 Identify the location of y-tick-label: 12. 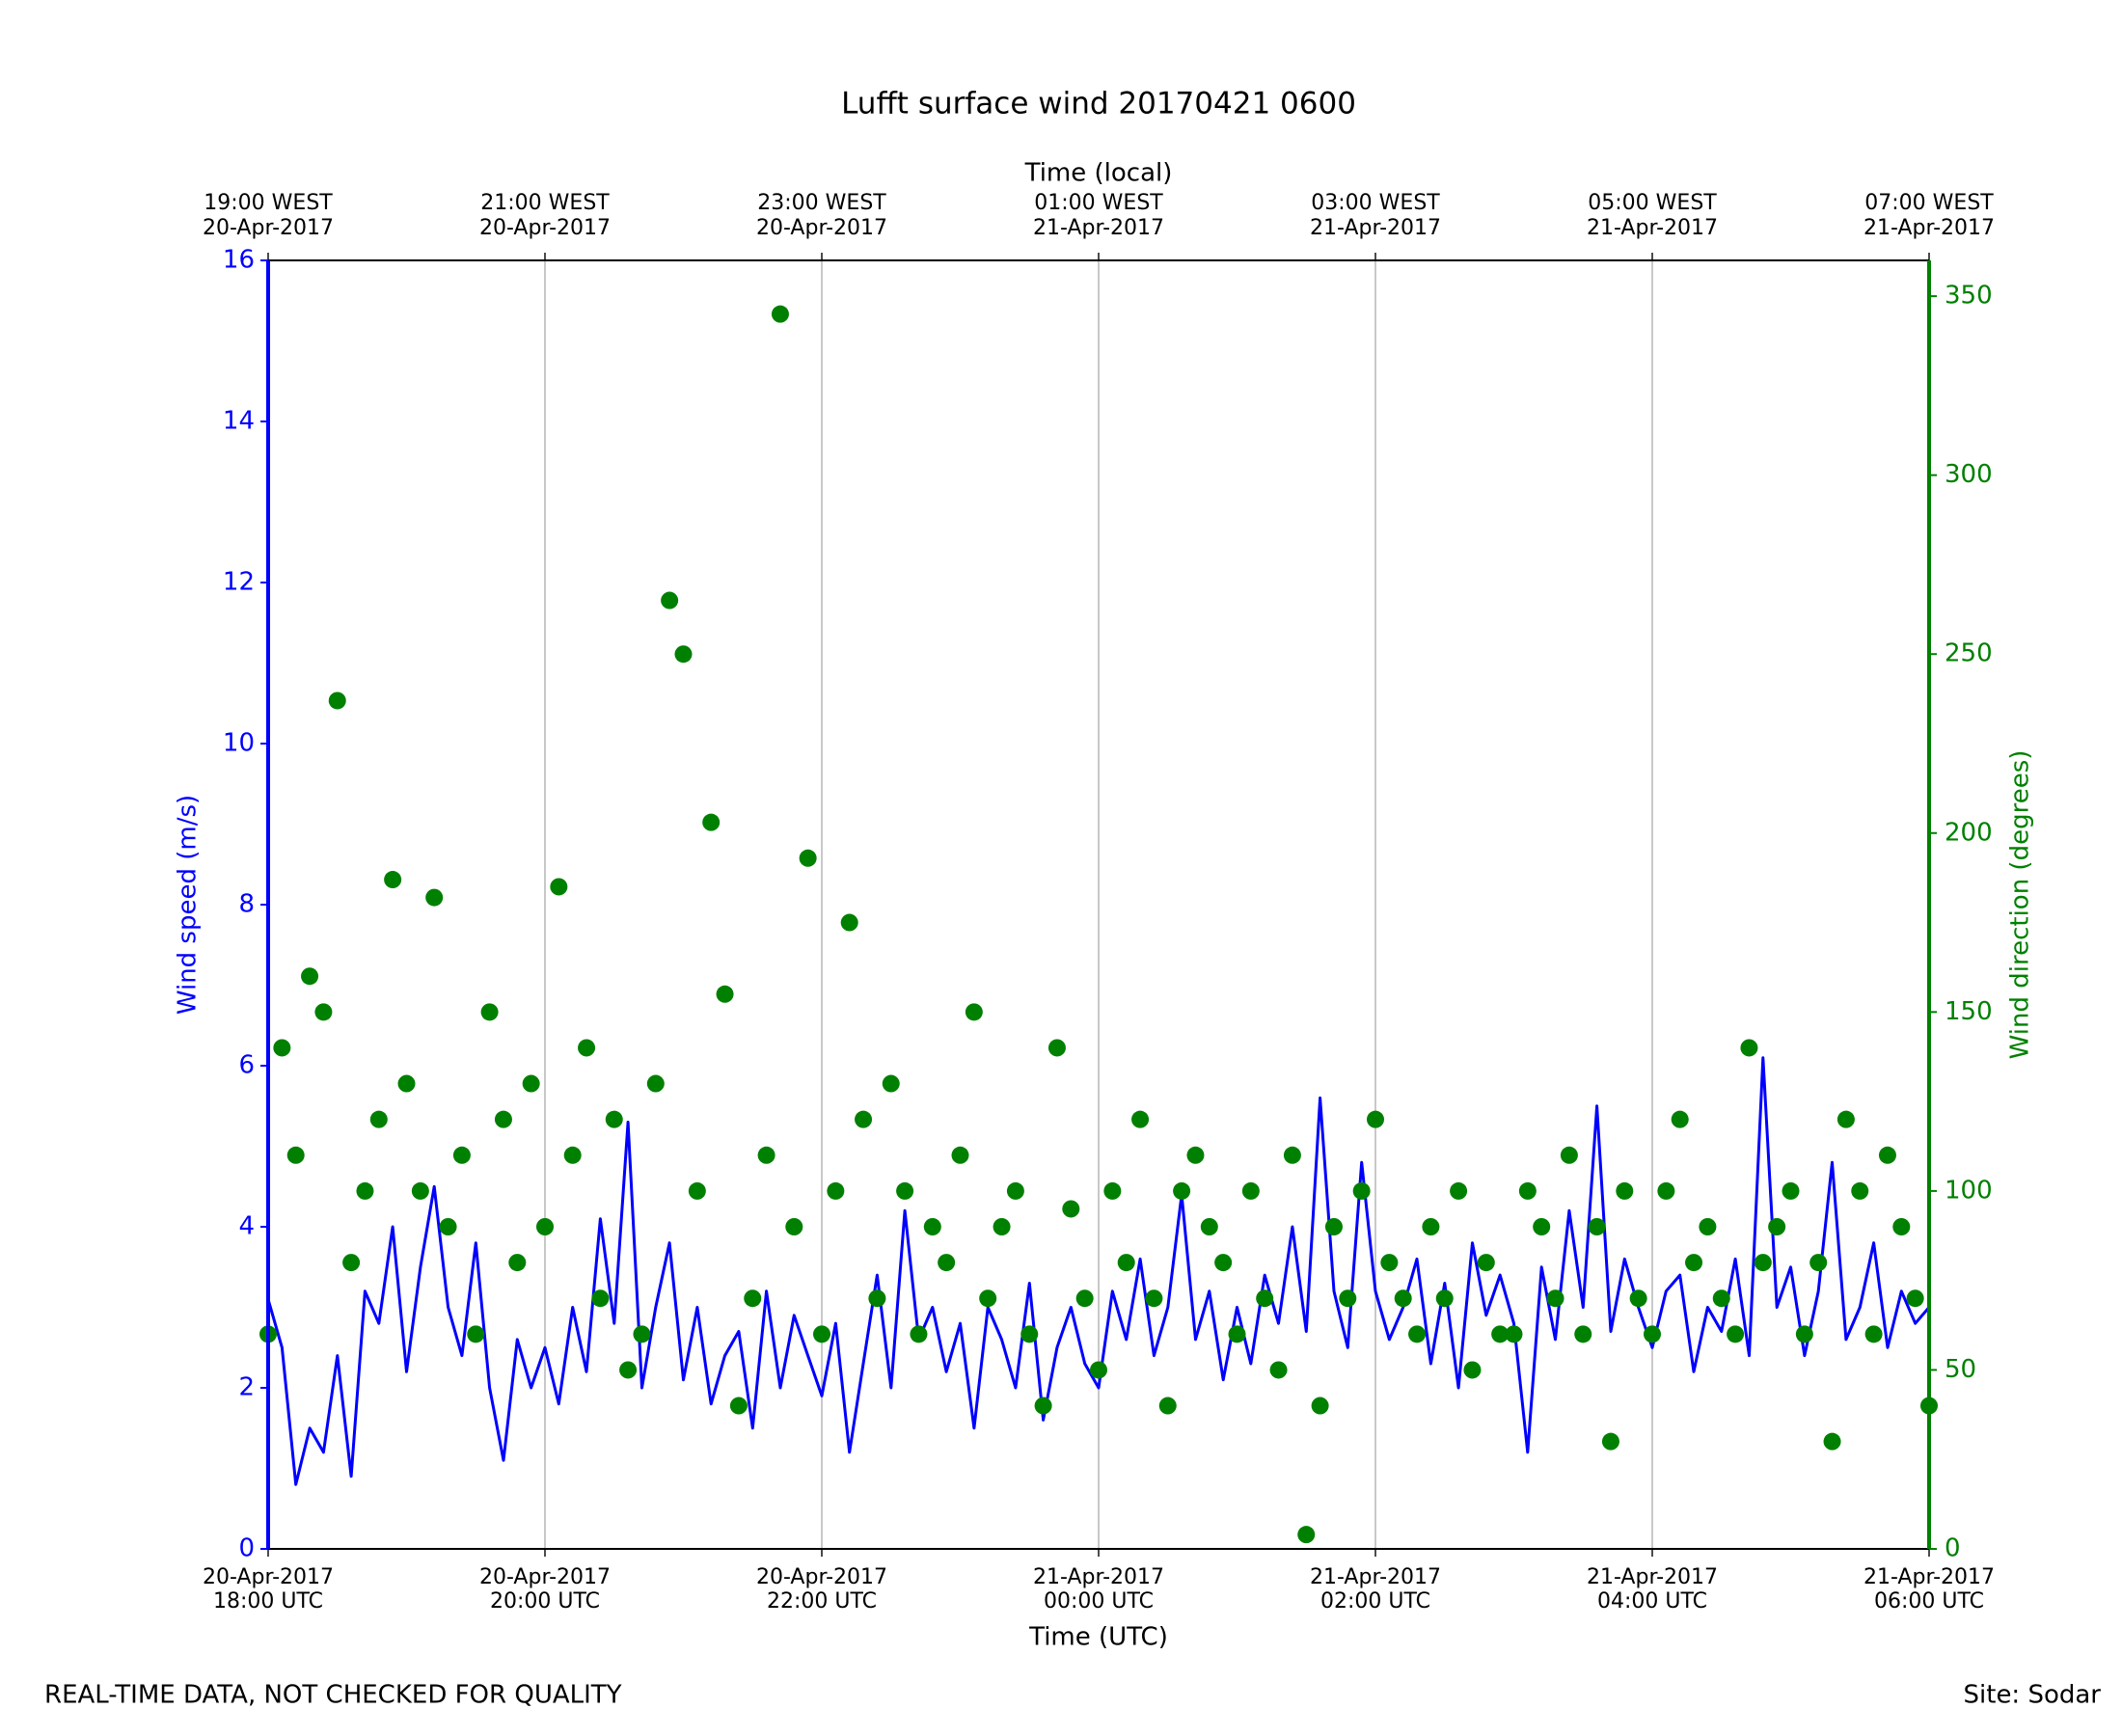
(239, 583).